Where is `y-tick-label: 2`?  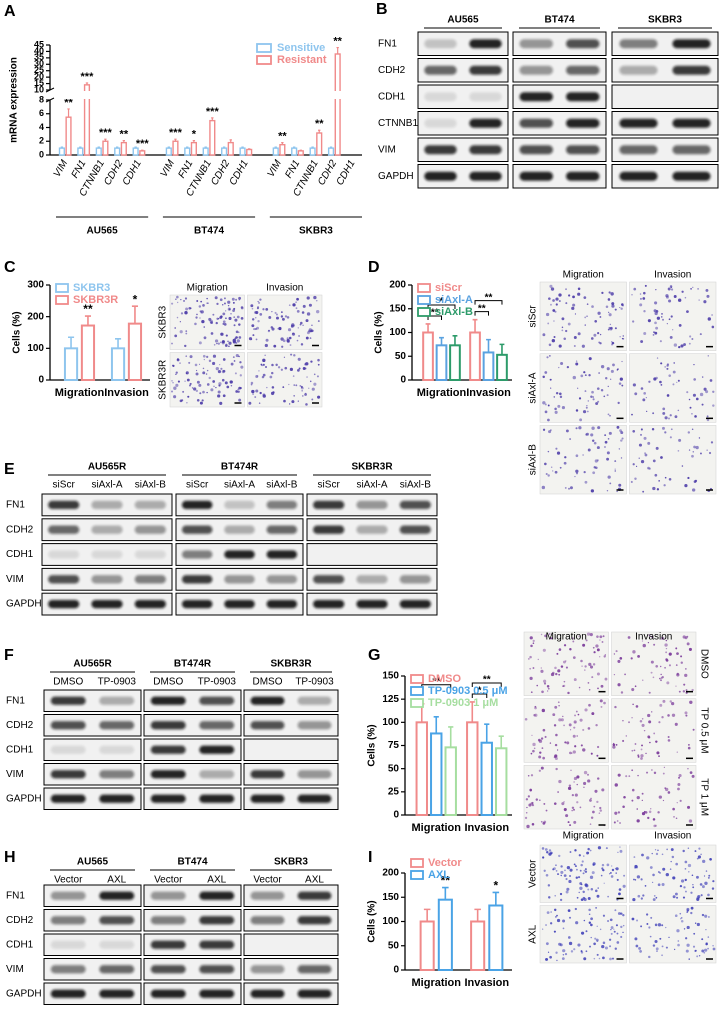 y-tick-label: 2 is located at coordinates (41, 141).